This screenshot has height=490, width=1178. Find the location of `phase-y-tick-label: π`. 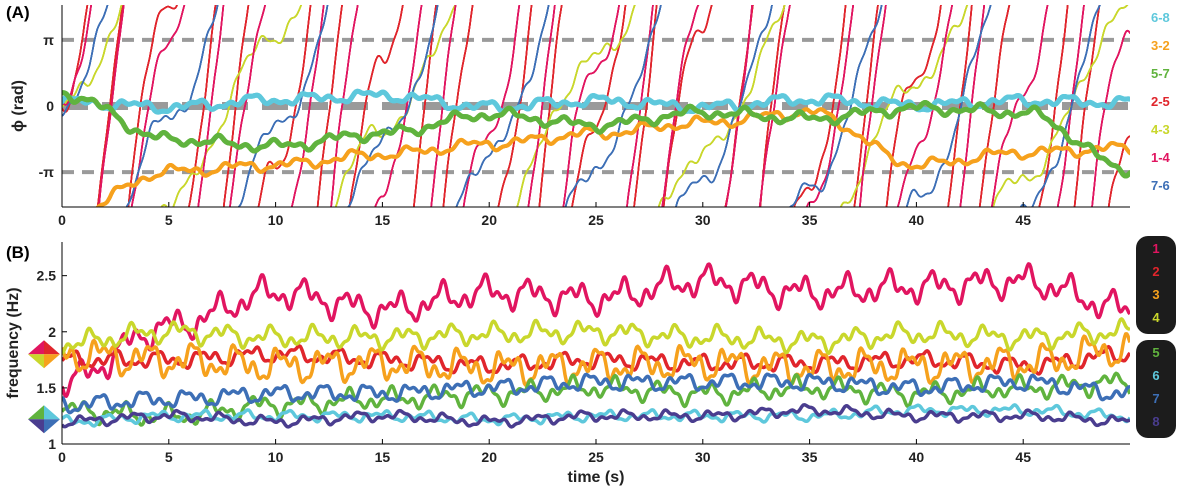

phase-y-tick-label: π is located at coordinates (48, 40).